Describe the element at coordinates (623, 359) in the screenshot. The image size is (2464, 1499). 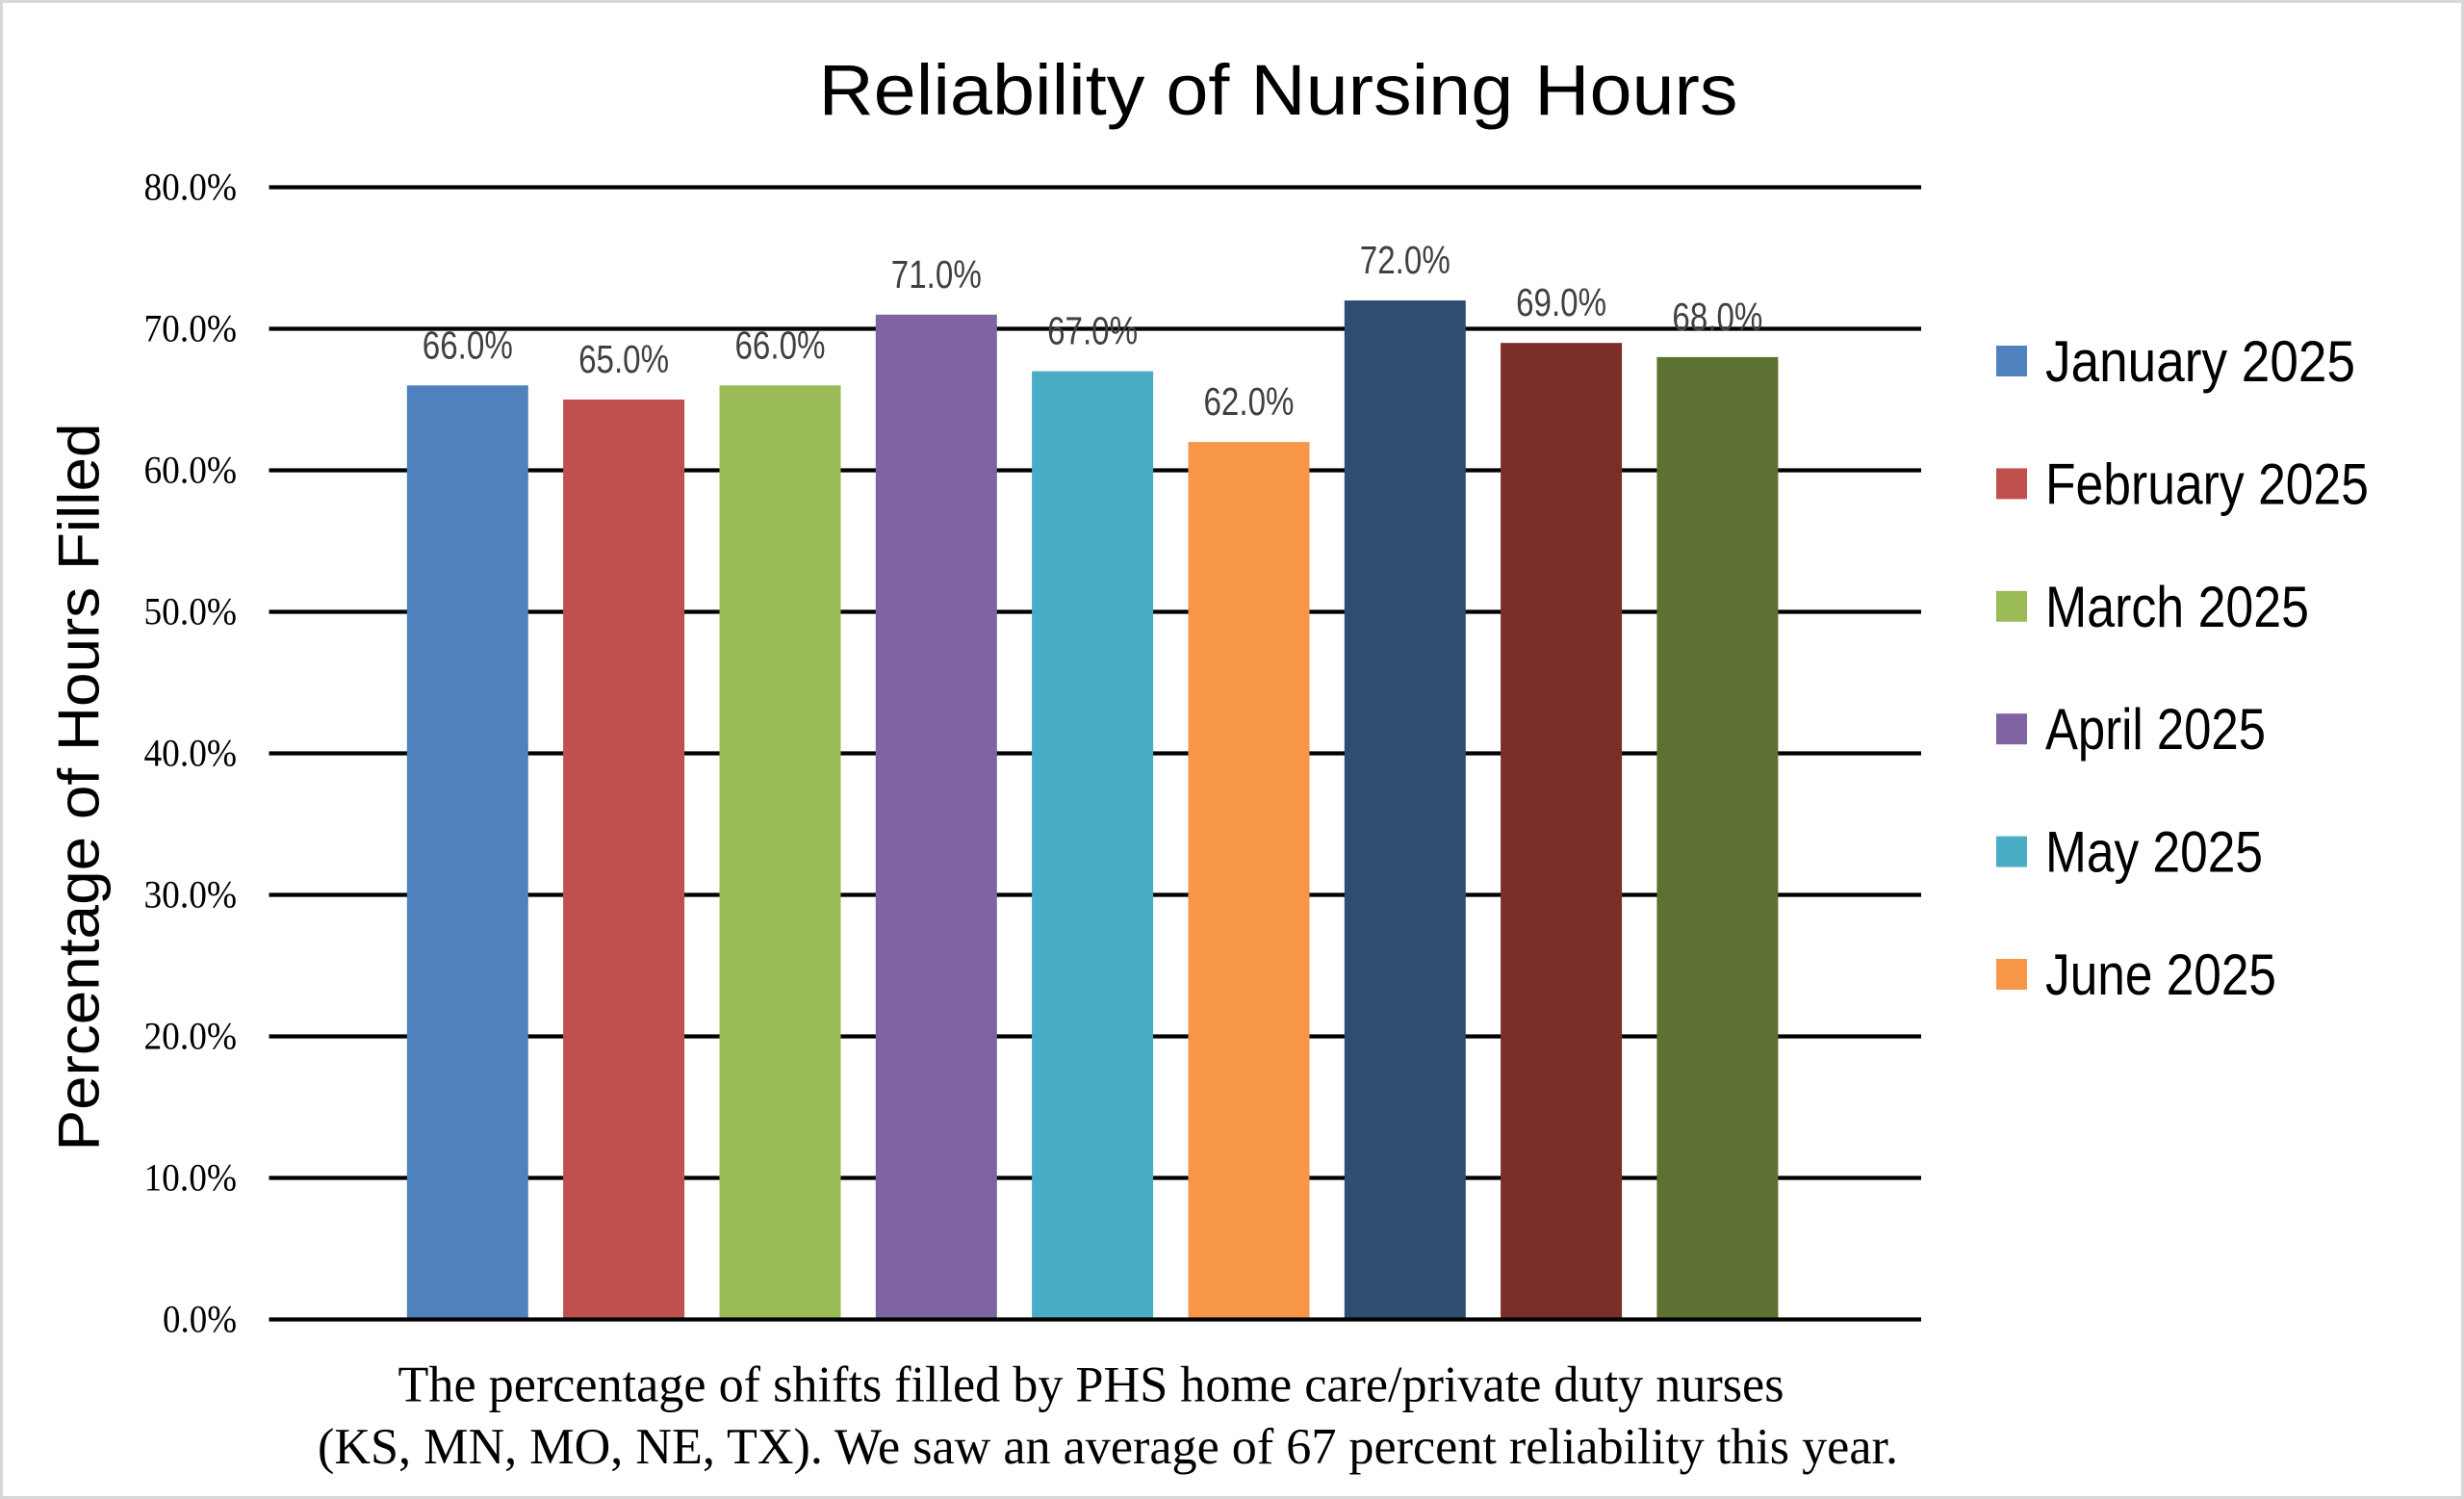
I see `svg-text: 65.0%` at that location.